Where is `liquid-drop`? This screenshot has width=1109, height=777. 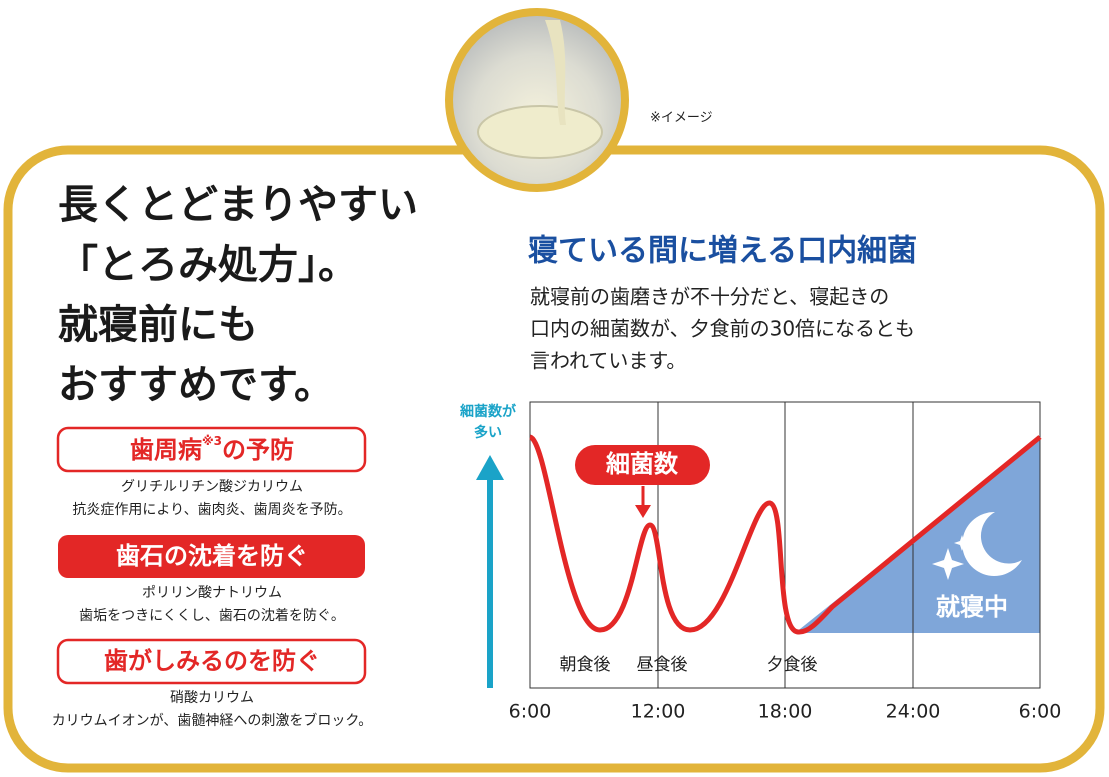
liquid-drop is located at coordinates (540, 132).